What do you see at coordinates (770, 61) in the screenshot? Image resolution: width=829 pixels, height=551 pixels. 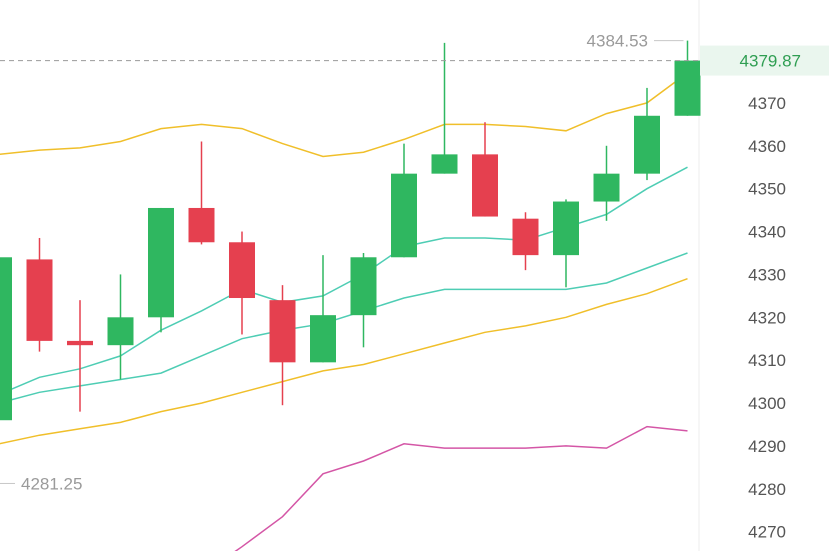 I see `last-price-label: 4379.87` at bounding box center [770, 61].